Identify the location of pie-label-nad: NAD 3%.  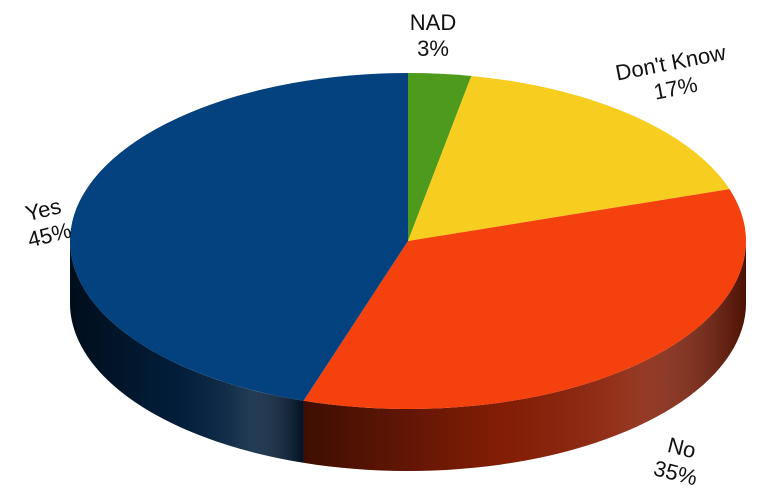
(433, 35).